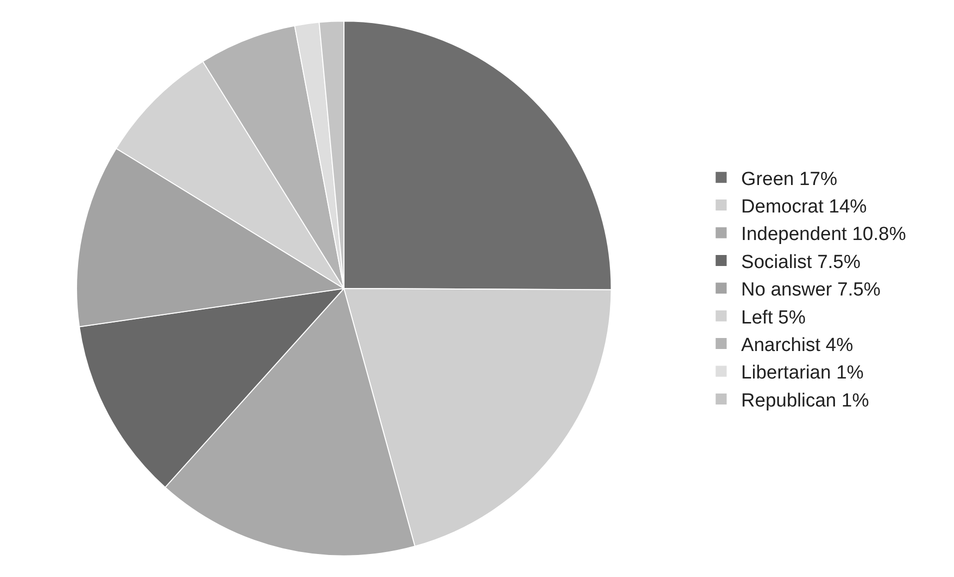 The width and height of the screenshot is (954, 577). I want to click on legend-label: Independent 10.8%, so click(823, 235).